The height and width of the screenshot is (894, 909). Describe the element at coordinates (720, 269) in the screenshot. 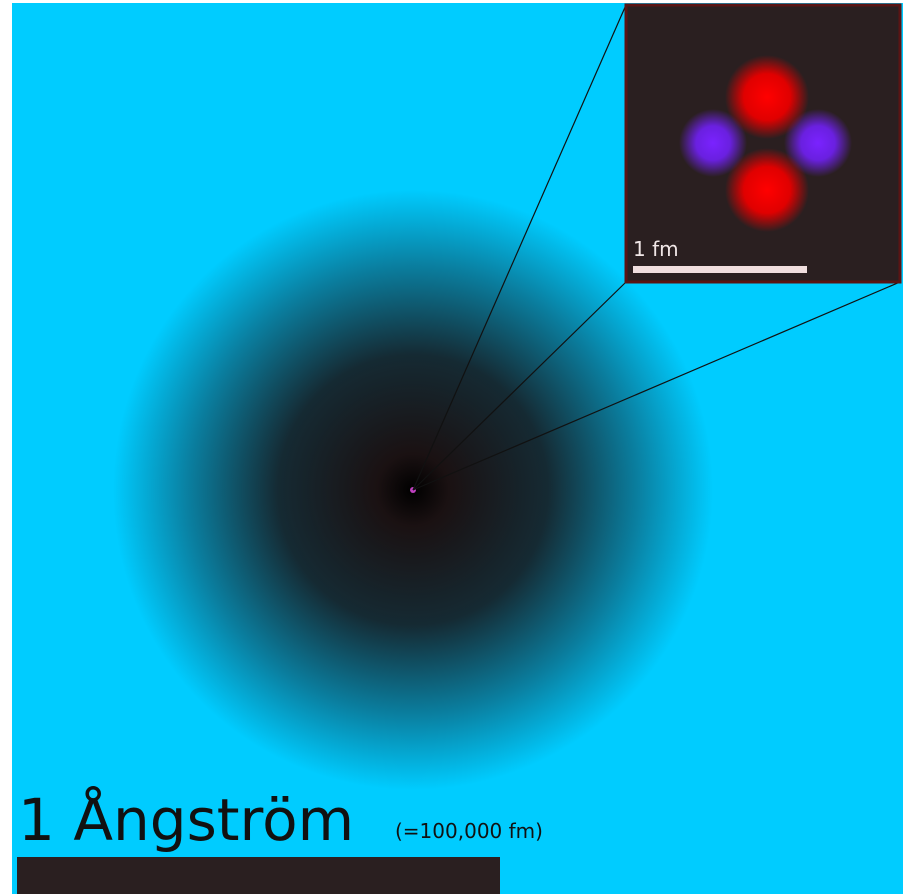

I see `inset-scale-bar` at that location.